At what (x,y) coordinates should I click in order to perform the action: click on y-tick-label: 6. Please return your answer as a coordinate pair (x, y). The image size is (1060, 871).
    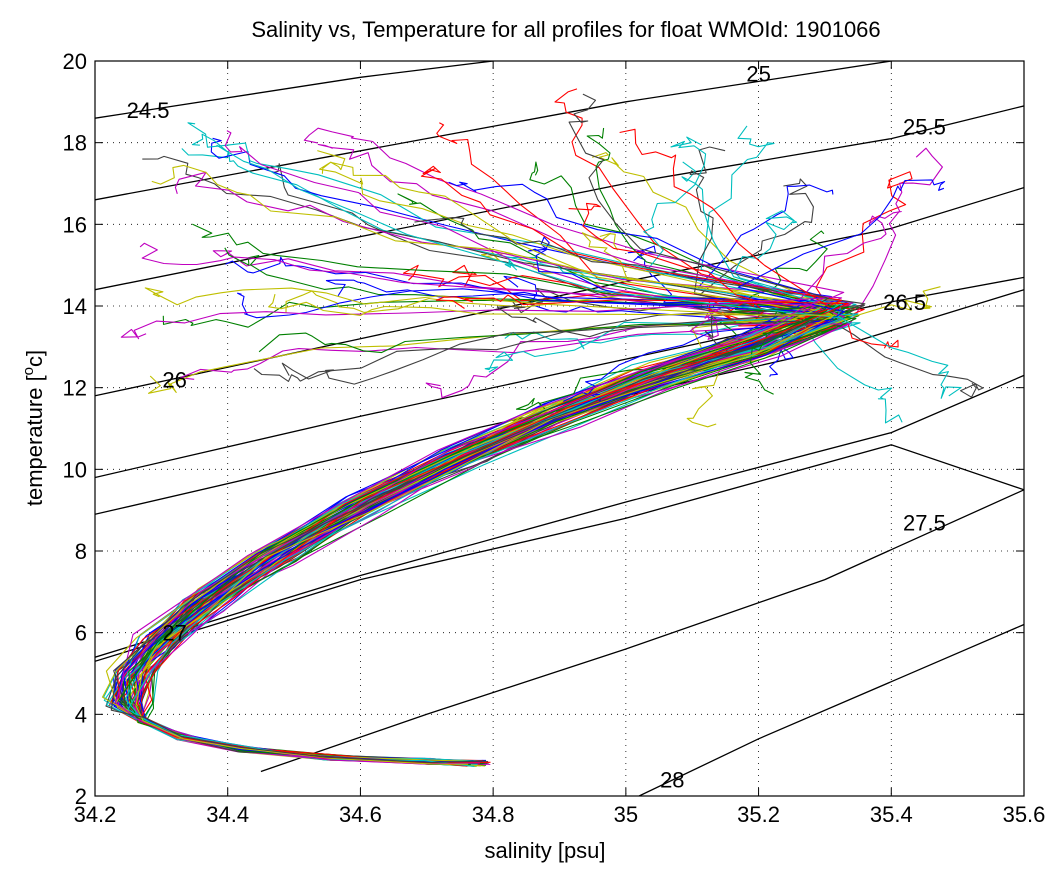
    Looking at the image, I should click on (81, 633).